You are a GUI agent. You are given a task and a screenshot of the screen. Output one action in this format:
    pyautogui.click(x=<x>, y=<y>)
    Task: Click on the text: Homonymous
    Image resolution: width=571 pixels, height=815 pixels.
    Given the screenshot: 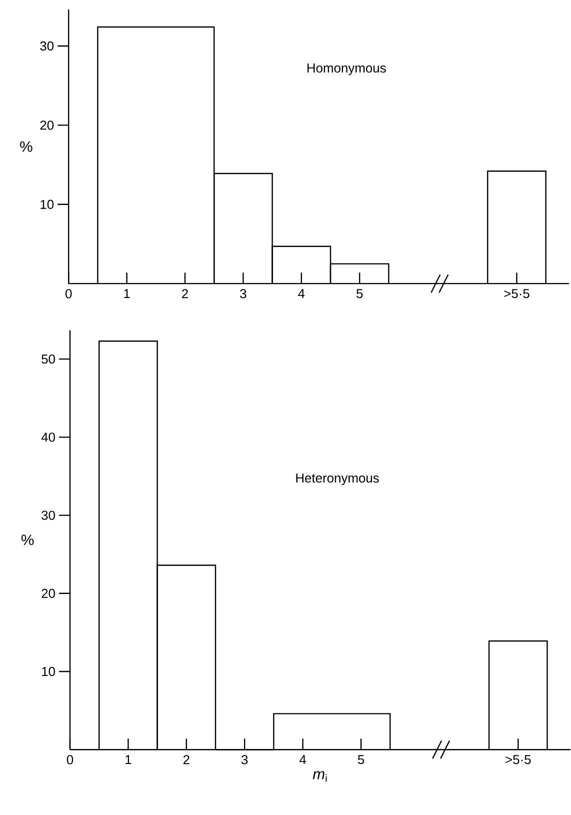 What is the action you would take?
    pyautogui.click(x=346, y=70)
    